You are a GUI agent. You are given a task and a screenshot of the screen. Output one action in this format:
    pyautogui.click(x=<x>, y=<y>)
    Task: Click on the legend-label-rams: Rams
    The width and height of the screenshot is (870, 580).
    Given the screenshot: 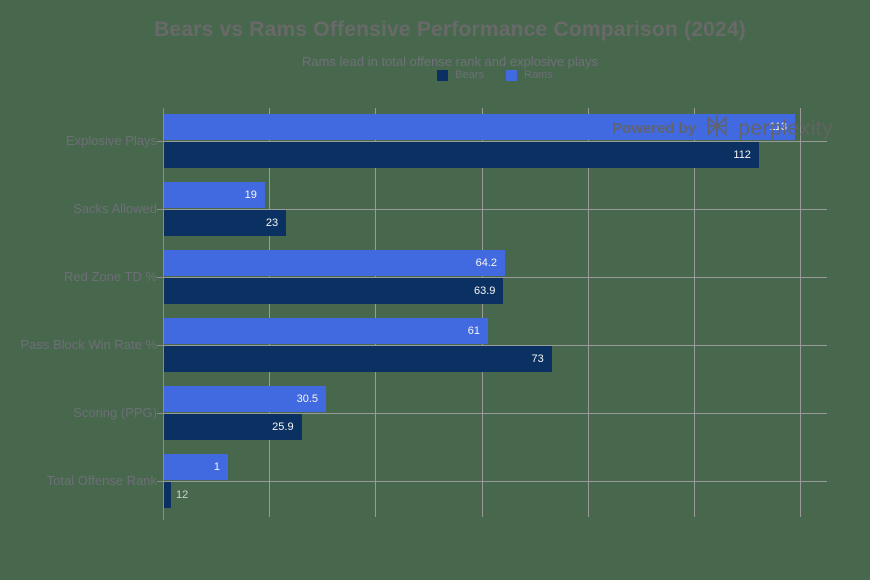 What is the action you would take?
    pyautogui.click(x=538, y=75)
    